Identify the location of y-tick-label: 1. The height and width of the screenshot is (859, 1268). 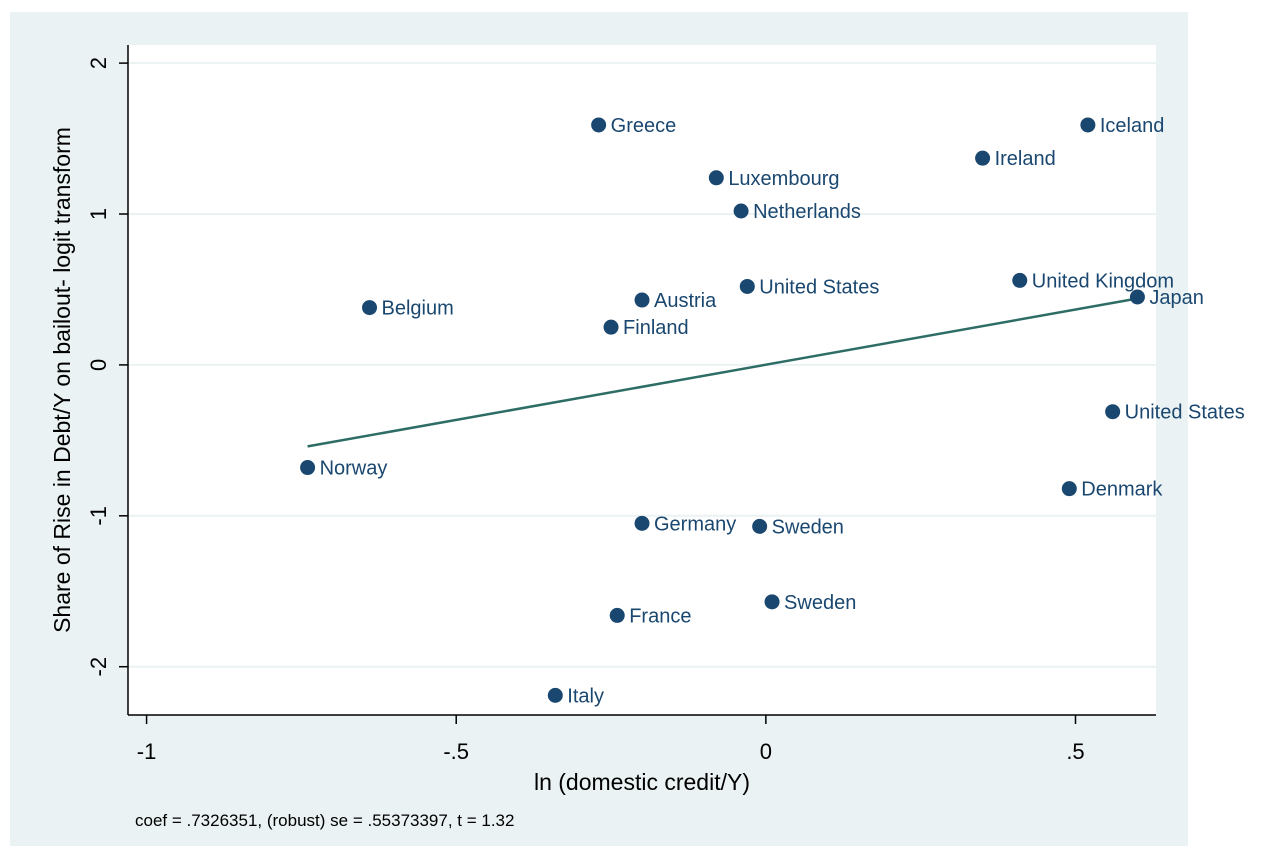
(98, 214).